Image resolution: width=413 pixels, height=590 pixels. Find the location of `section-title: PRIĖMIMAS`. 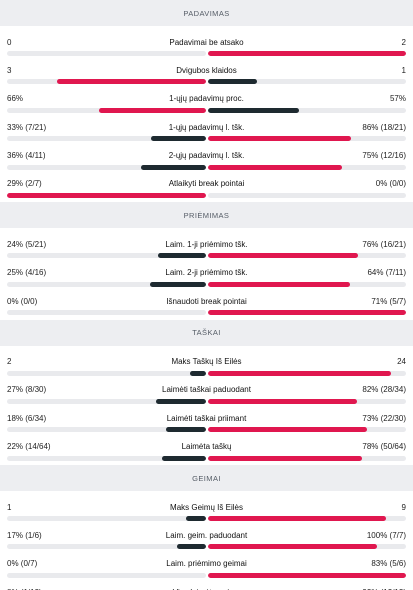

section-title: PRIĖMIMAS is located at coordinates (206, 215).